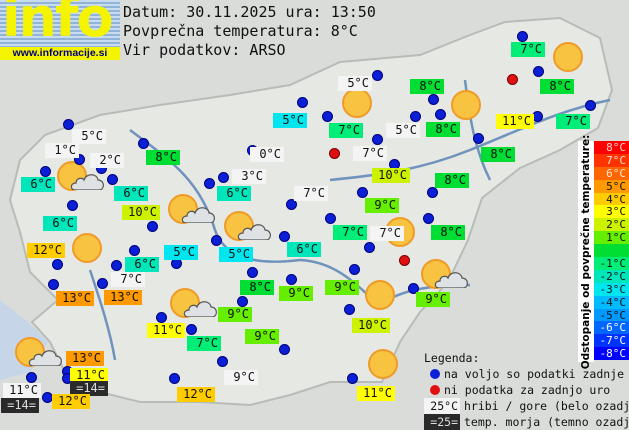 The image size is (629, 430). I want to click on temperature-label: 3°C, so click(249, 176).